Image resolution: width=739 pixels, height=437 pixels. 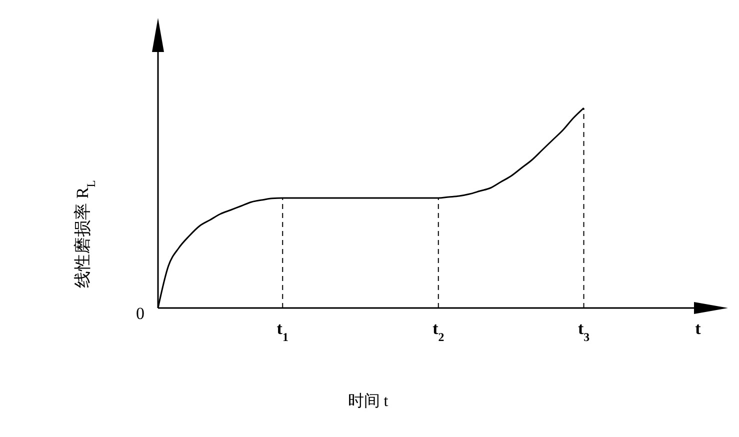 What do you see at coordinates (282, 331) in the screenshot?
I see `x-tick-label: t$_{1}$` at bounding box center [282, 331].